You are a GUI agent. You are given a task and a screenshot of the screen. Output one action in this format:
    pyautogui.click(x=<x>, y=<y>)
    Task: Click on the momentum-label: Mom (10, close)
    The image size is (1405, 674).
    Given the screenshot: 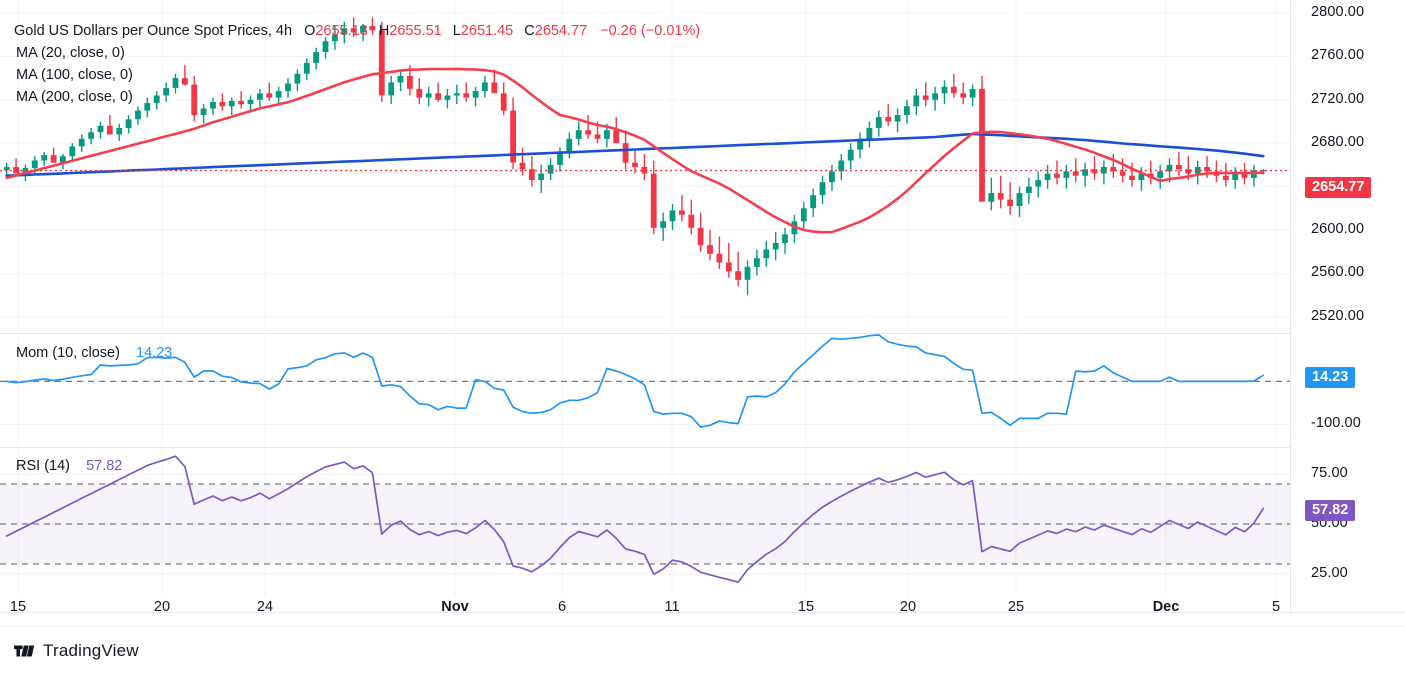 What is the action you would take?
    pyautogui.click(x=68, y=353)
    